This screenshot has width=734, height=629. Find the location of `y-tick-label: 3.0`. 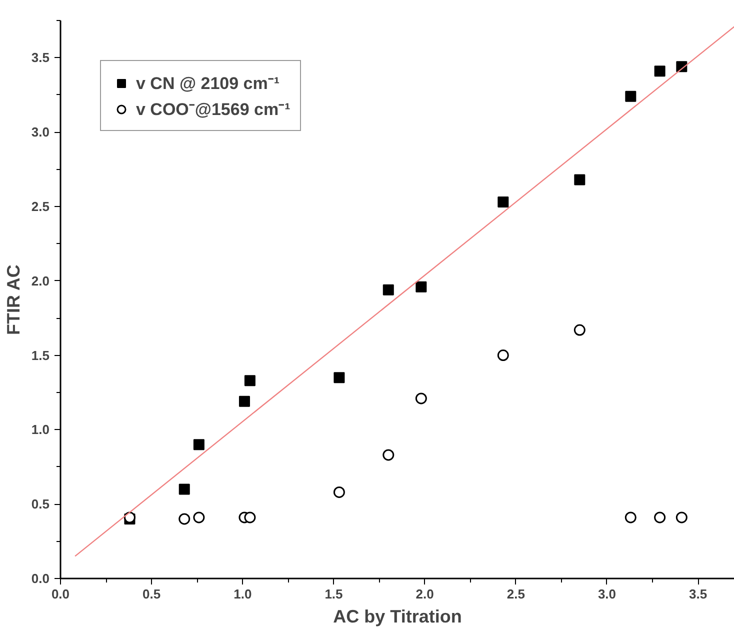

y-tick-label: 3.0 is located at coordinates (40, 132).